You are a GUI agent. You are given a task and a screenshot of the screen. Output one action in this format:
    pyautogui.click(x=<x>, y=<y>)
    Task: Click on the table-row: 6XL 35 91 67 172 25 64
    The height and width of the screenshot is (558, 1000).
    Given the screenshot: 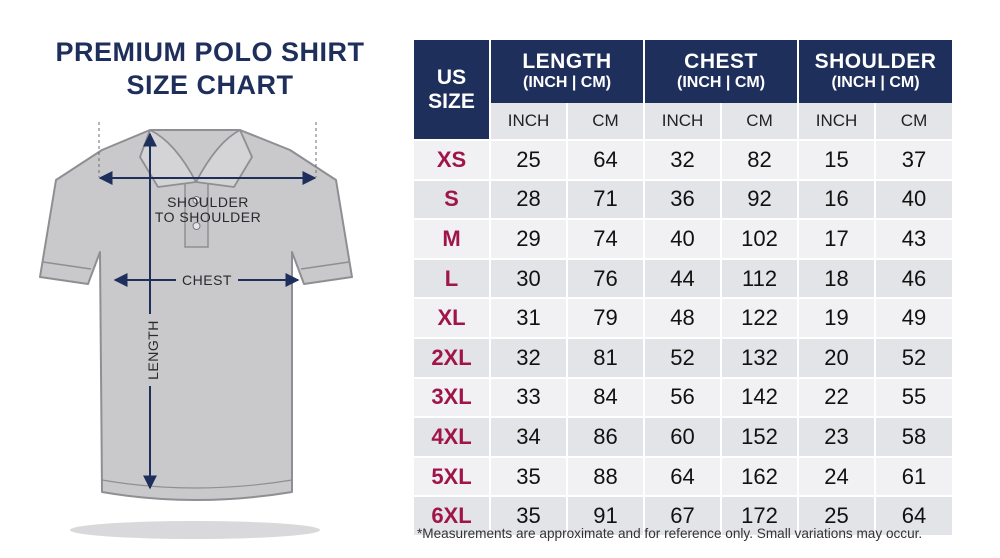 What is the action you would take?
    pyautogui.click(x=683, y=515)
    